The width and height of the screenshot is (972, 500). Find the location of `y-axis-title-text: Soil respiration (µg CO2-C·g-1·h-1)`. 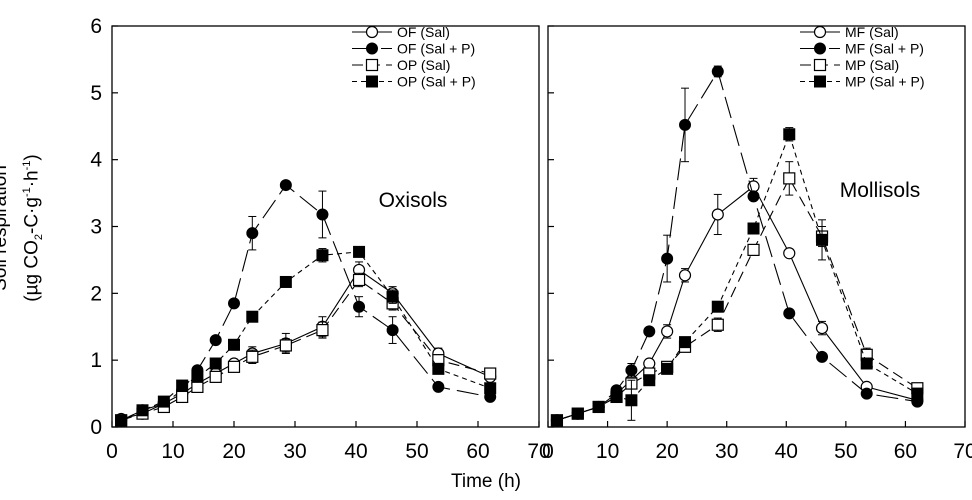

y-axis-title-text: Soil respiration (µg CO2-C·g-1·h-1) is located at coordinates (26, 228).